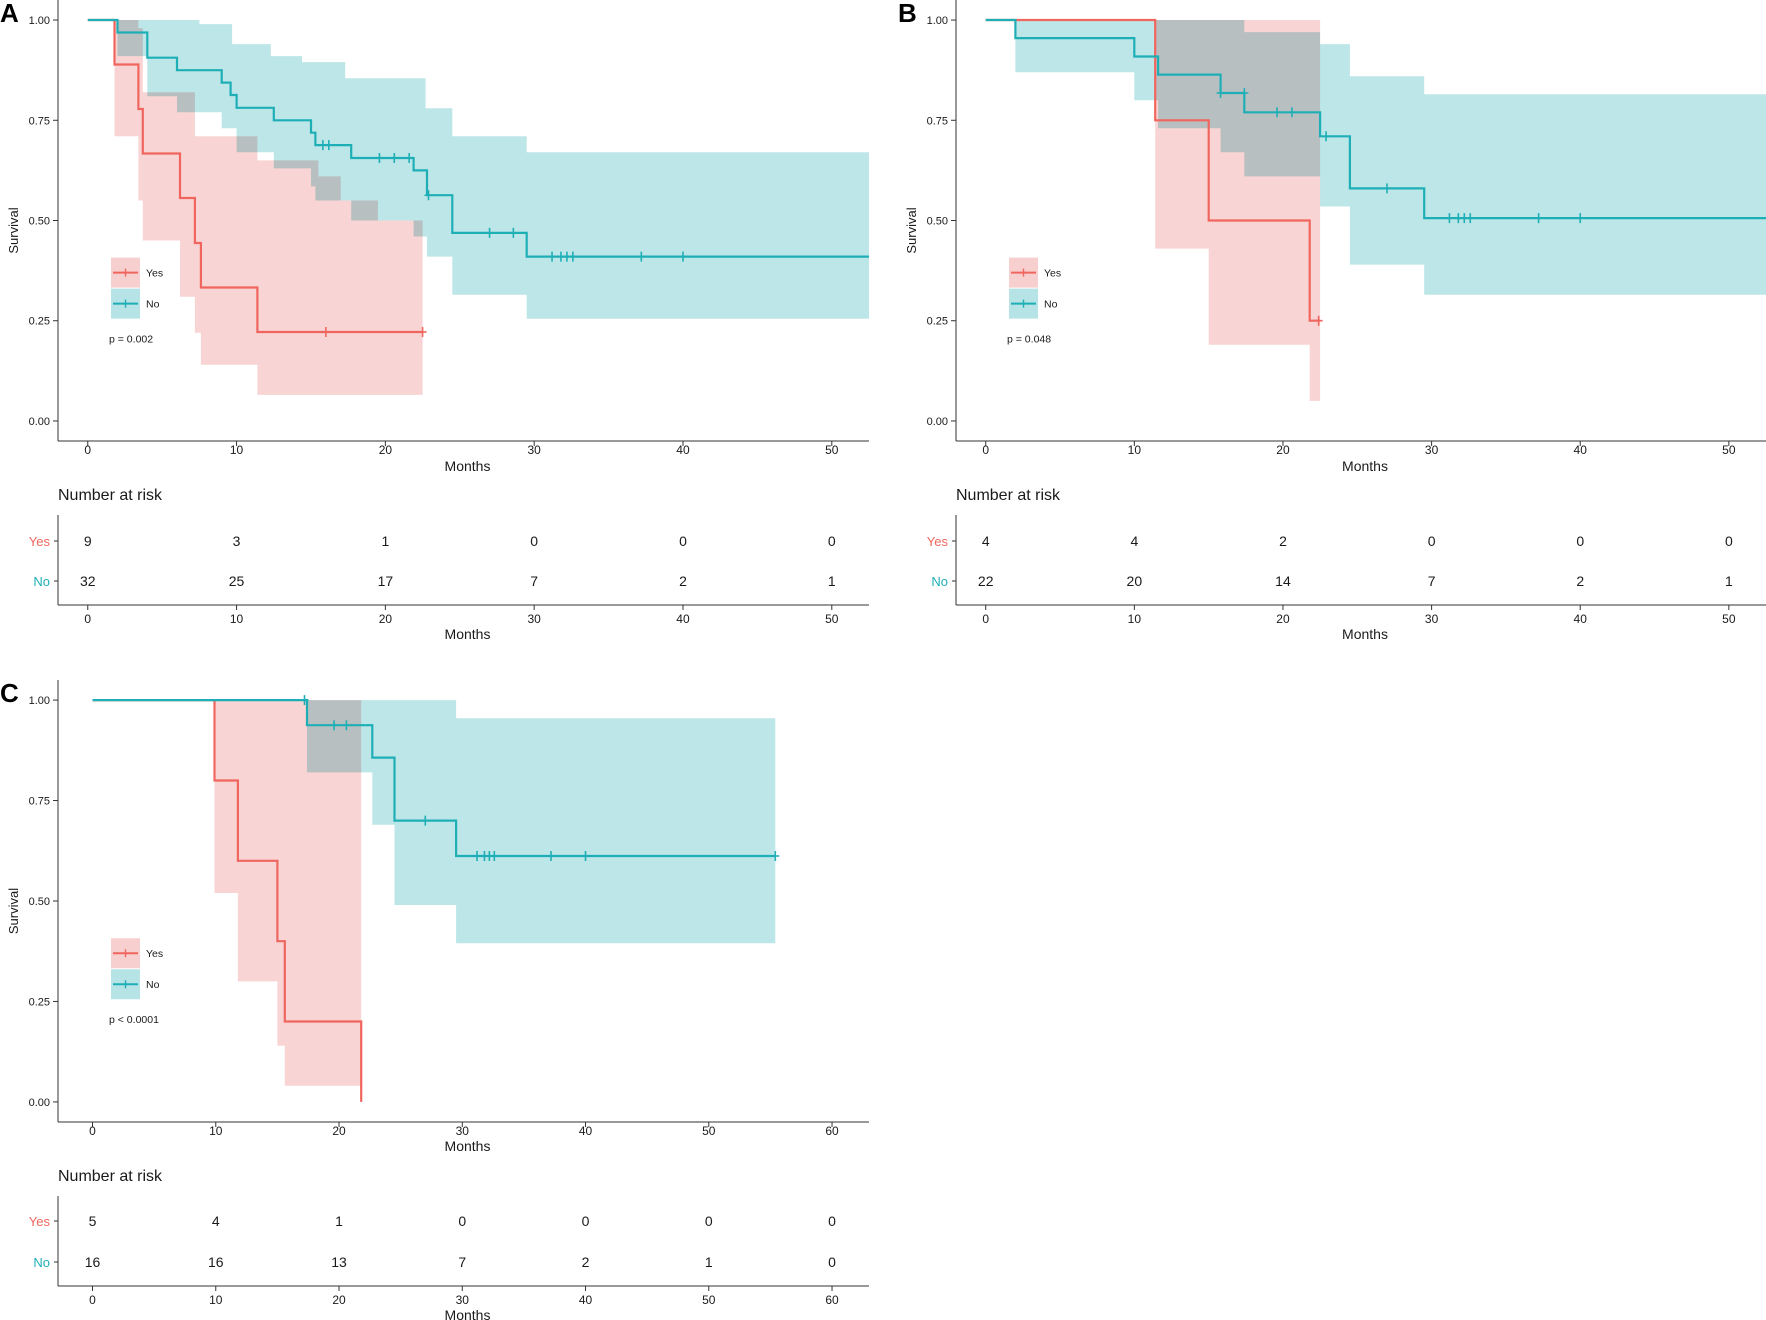 The image size is (1766, 1320). What do you see at coordinates (1051, 305) in the screenshot?
I see `legend-label-no: No` at bounding box center [1051, 305].